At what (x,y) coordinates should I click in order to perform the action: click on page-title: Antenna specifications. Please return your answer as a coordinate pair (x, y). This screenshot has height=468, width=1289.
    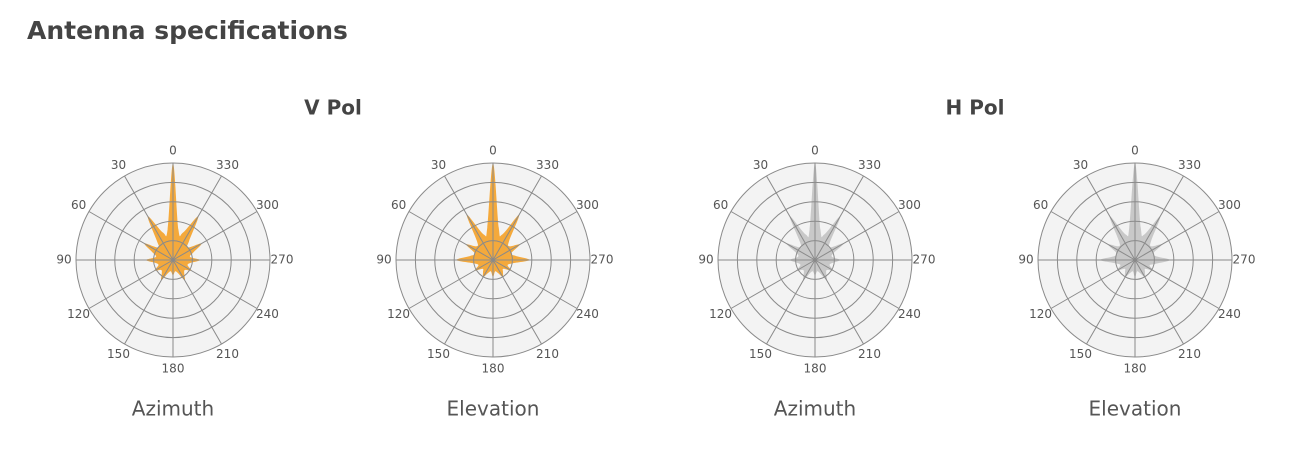
    Looking at the image, I should click on (187, 30).